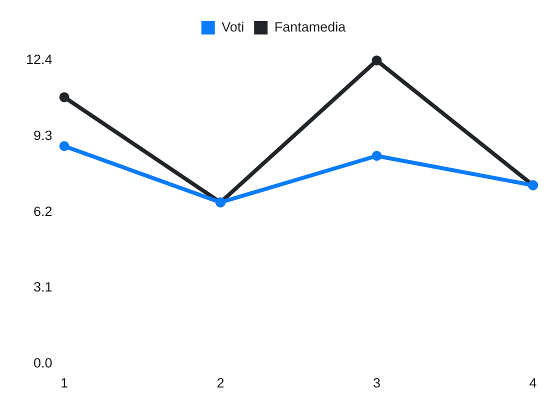 The height and width of the screenshot is (412, 550). Describe the element at coordinates (310, 26) in the screenshot. I see `legend-label: Fantamedia` at that location.